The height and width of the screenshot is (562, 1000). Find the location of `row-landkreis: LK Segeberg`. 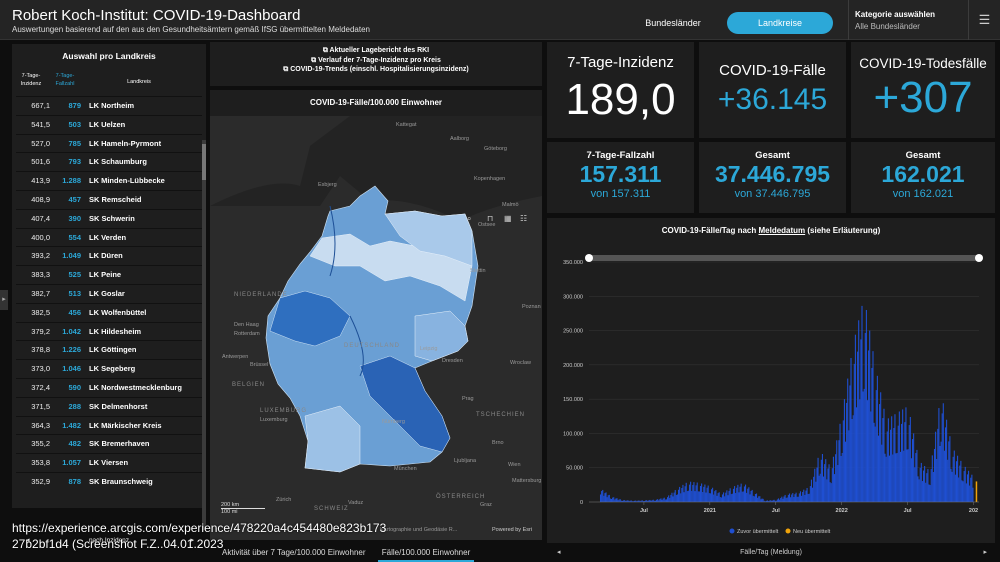

row-landkreis: LK Segeberg is located at coordinates (112, 369).